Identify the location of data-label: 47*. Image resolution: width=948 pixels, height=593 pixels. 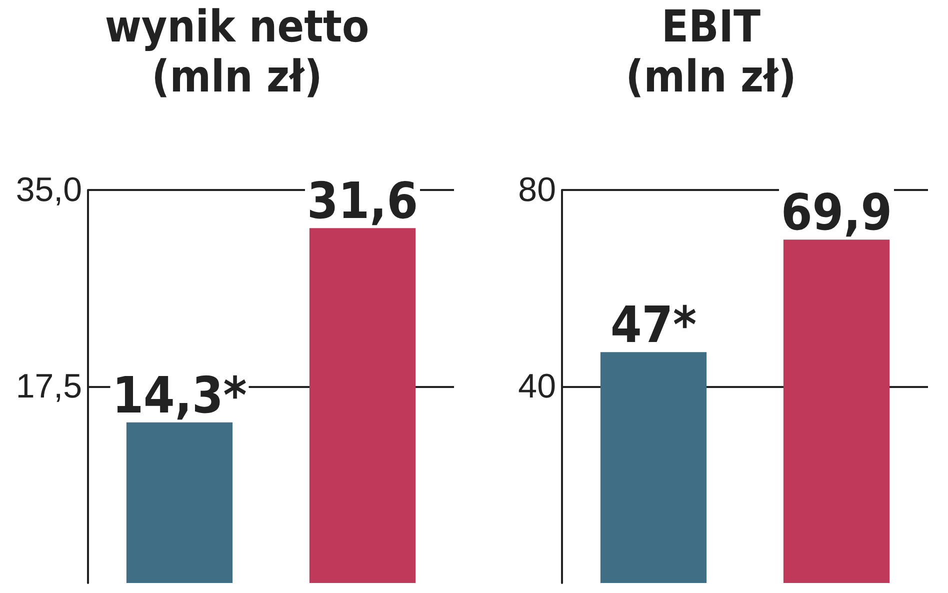
(653, 325).